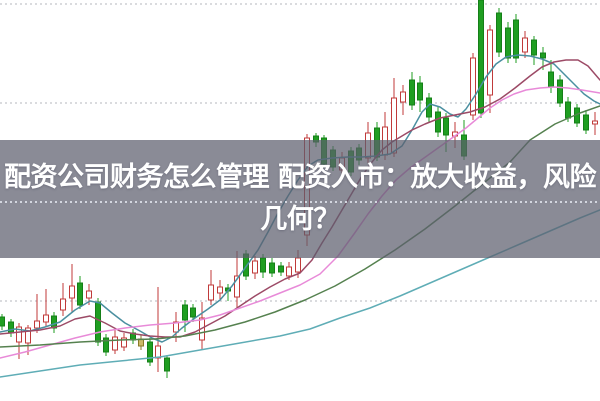  Describe the element at coordinates (300, 177) in the screenshot. I see `headline-line1: 配资公司财务怎么管理 配资入市：放大收益，风险` at that location.